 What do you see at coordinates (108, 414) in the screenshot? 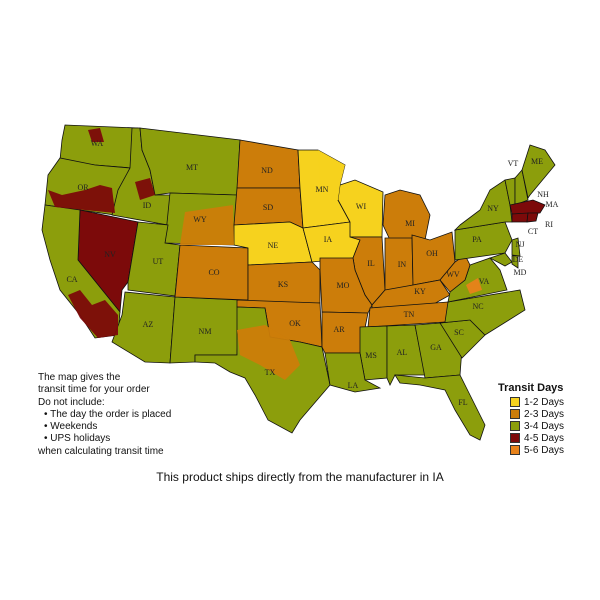
I see `note-bullet: • The day the order is placed` at bounding box center [108, 414].